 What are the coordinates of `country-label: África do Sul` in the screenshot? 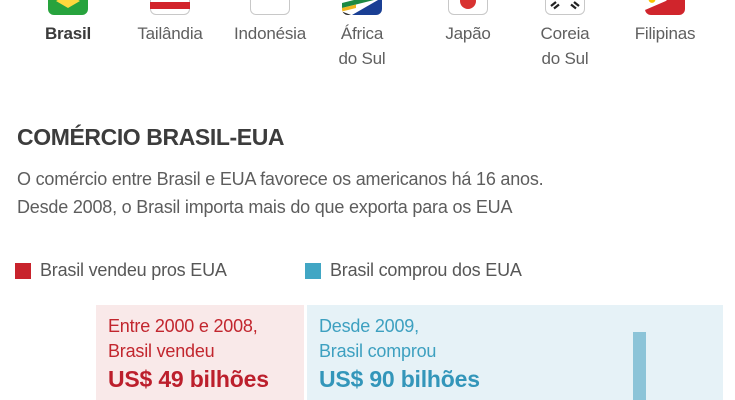 It's located at (362, 46).